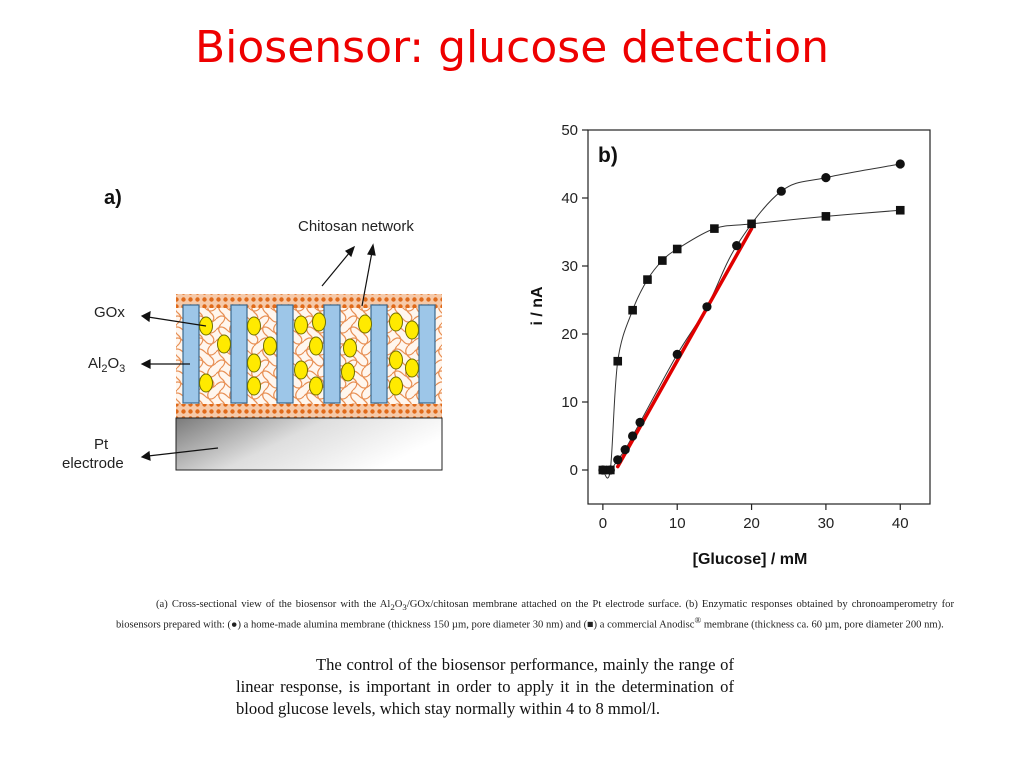 This screenshot has width=1024, height=768. What do you see at coordinates (356, 226) in the screenshot?
I see `chitosan-network-label: Chitosan network` at bounding box center [356, 226].